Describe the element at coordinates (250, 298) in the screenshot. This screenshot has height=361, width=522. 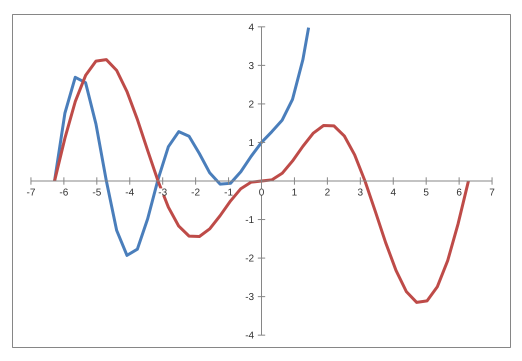
I see `y-tick-label: -3` at that location.